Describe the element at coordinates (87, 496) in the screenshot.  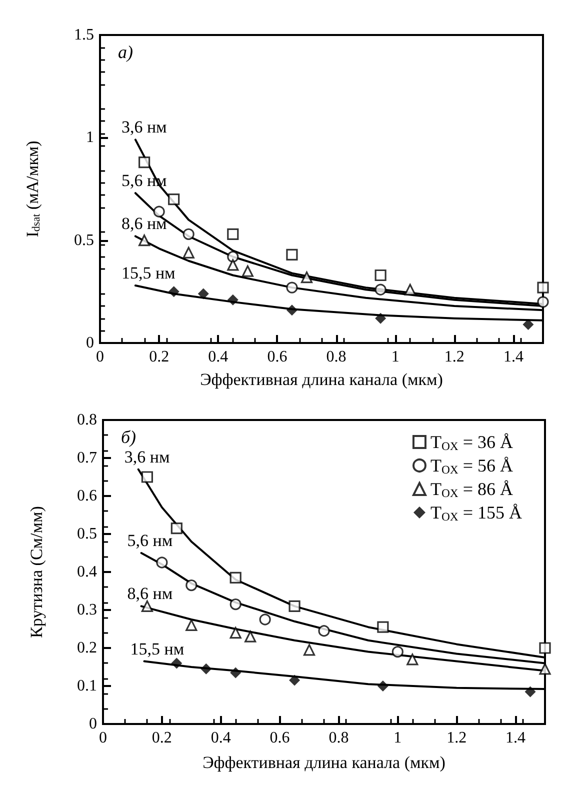
I see `y-tick-label: 0.6` at that location.